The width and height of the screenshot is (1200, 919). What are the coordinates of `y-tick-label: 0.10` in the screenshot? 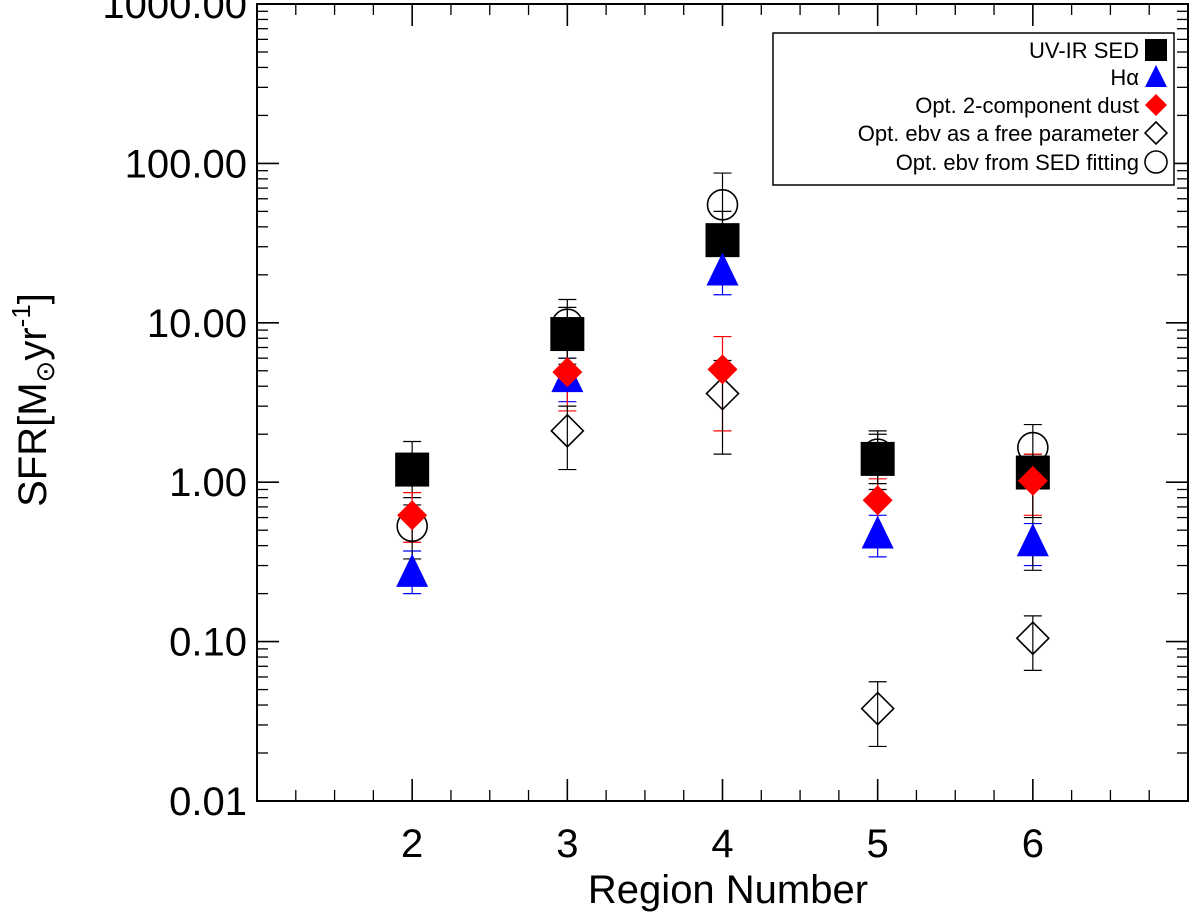 It's located at (208, 643).